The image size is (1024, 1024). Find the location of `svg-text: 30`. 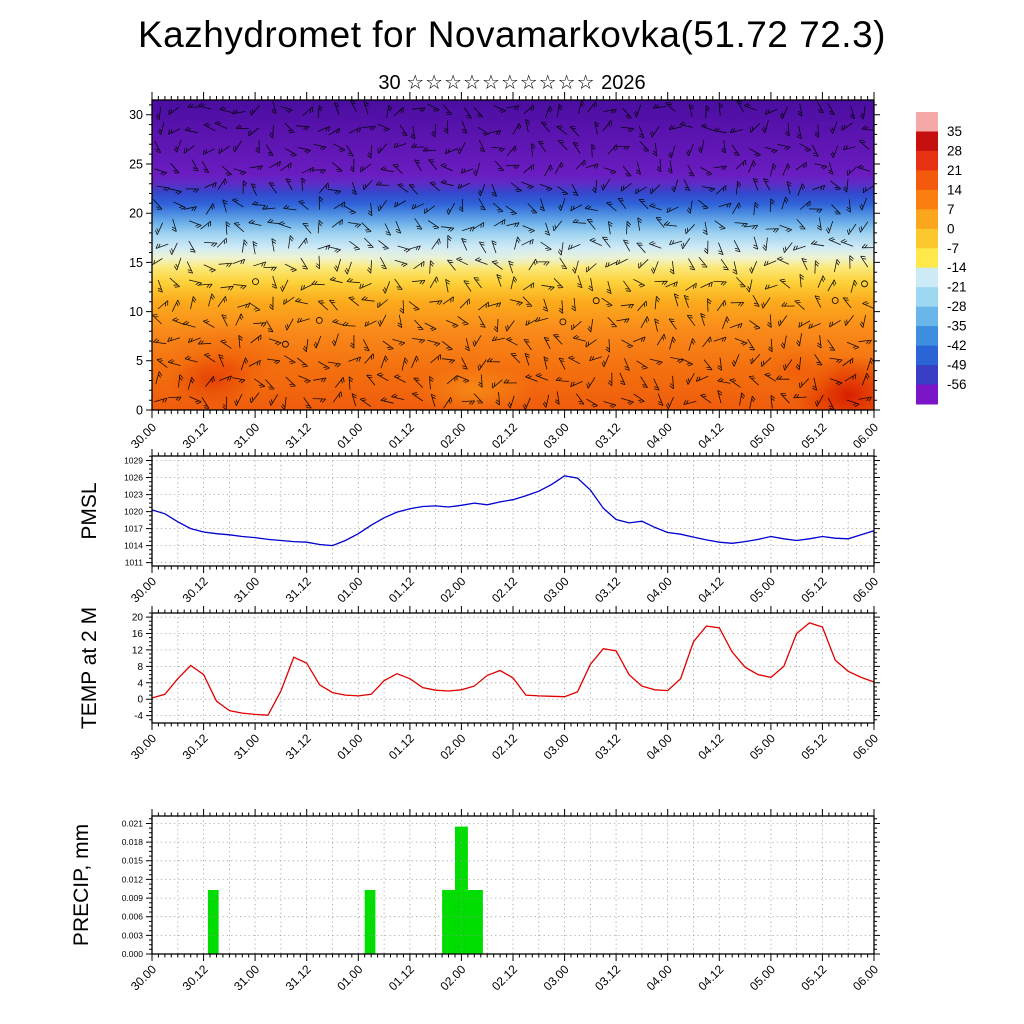

svg-text: 30 is located at coordinates (136, 115).